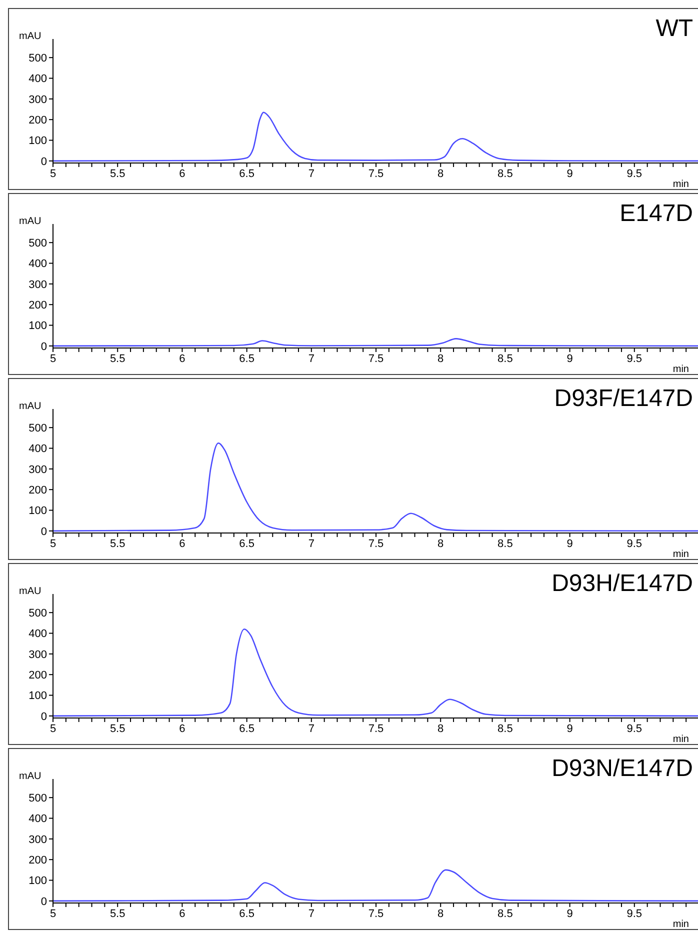 This screenshot has width=698, height=944. Describe the element at coordinates (674, 29) in the screenshot. I see `chart-title: WT` at that location.